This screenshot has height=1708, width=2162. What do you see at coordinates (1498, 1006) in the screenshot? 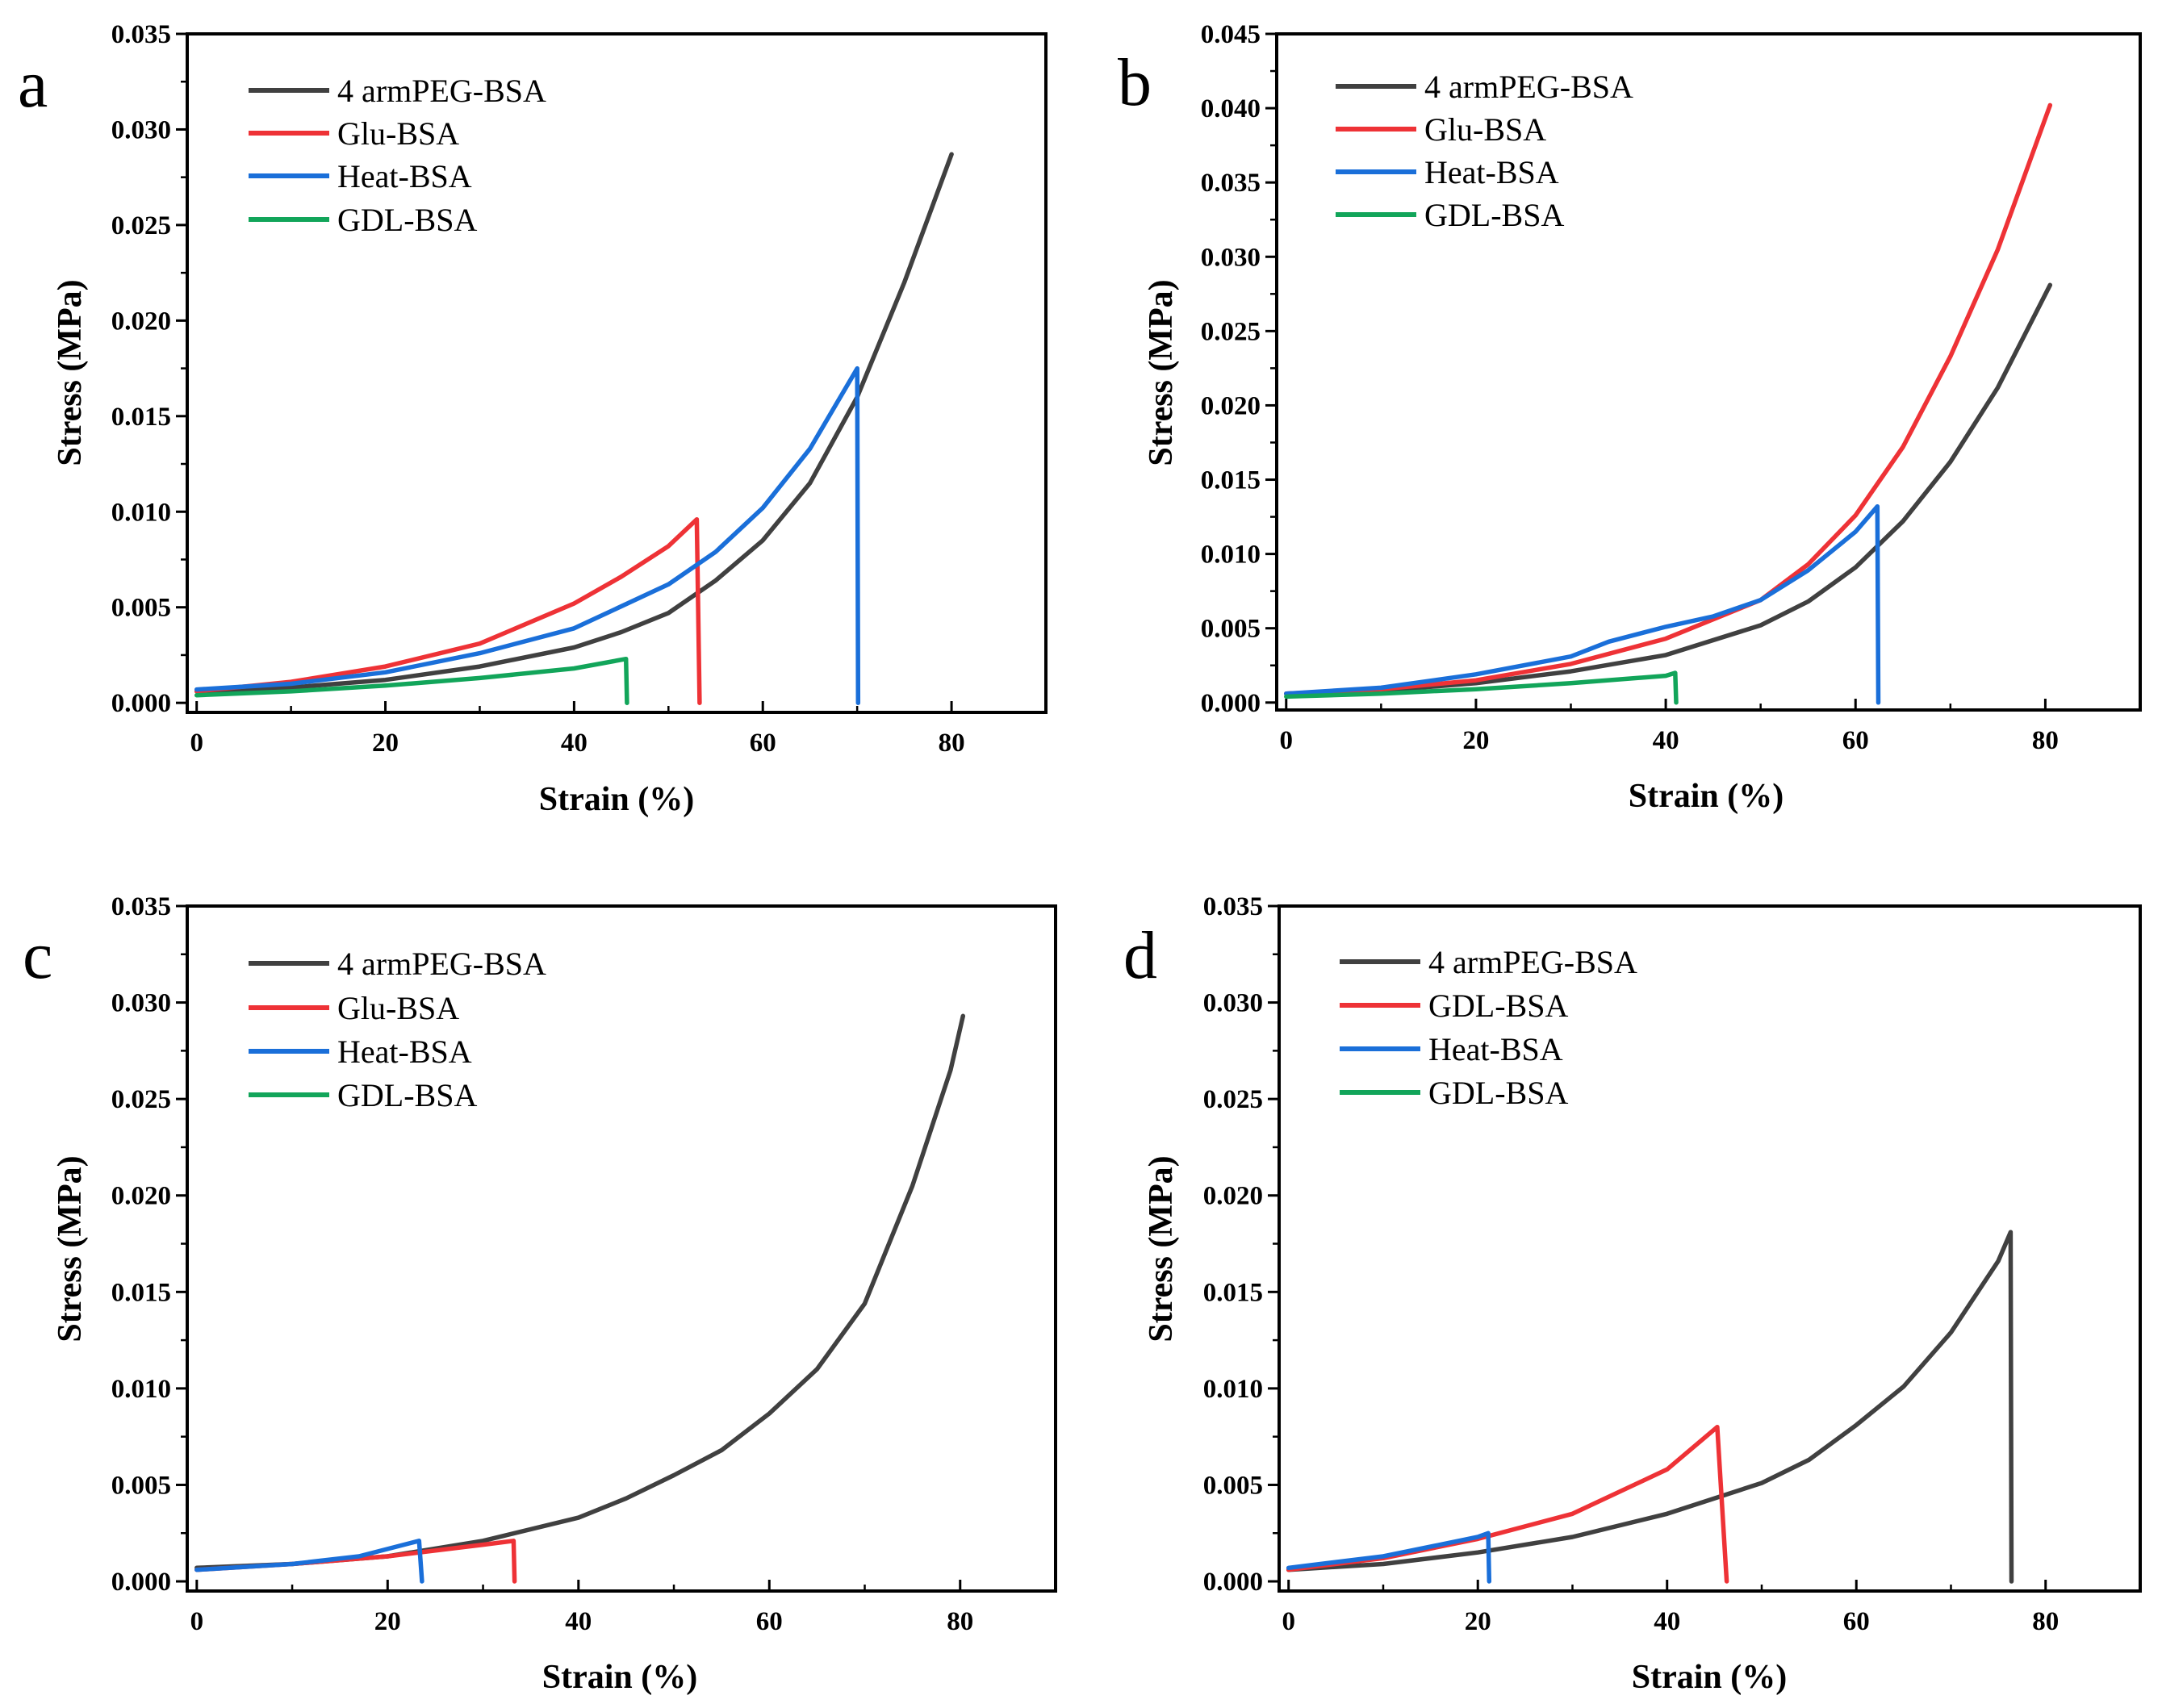
I see `legend-label-gdl-bsa-red: GDL-BSA` at bounding box center [1498, 1006].